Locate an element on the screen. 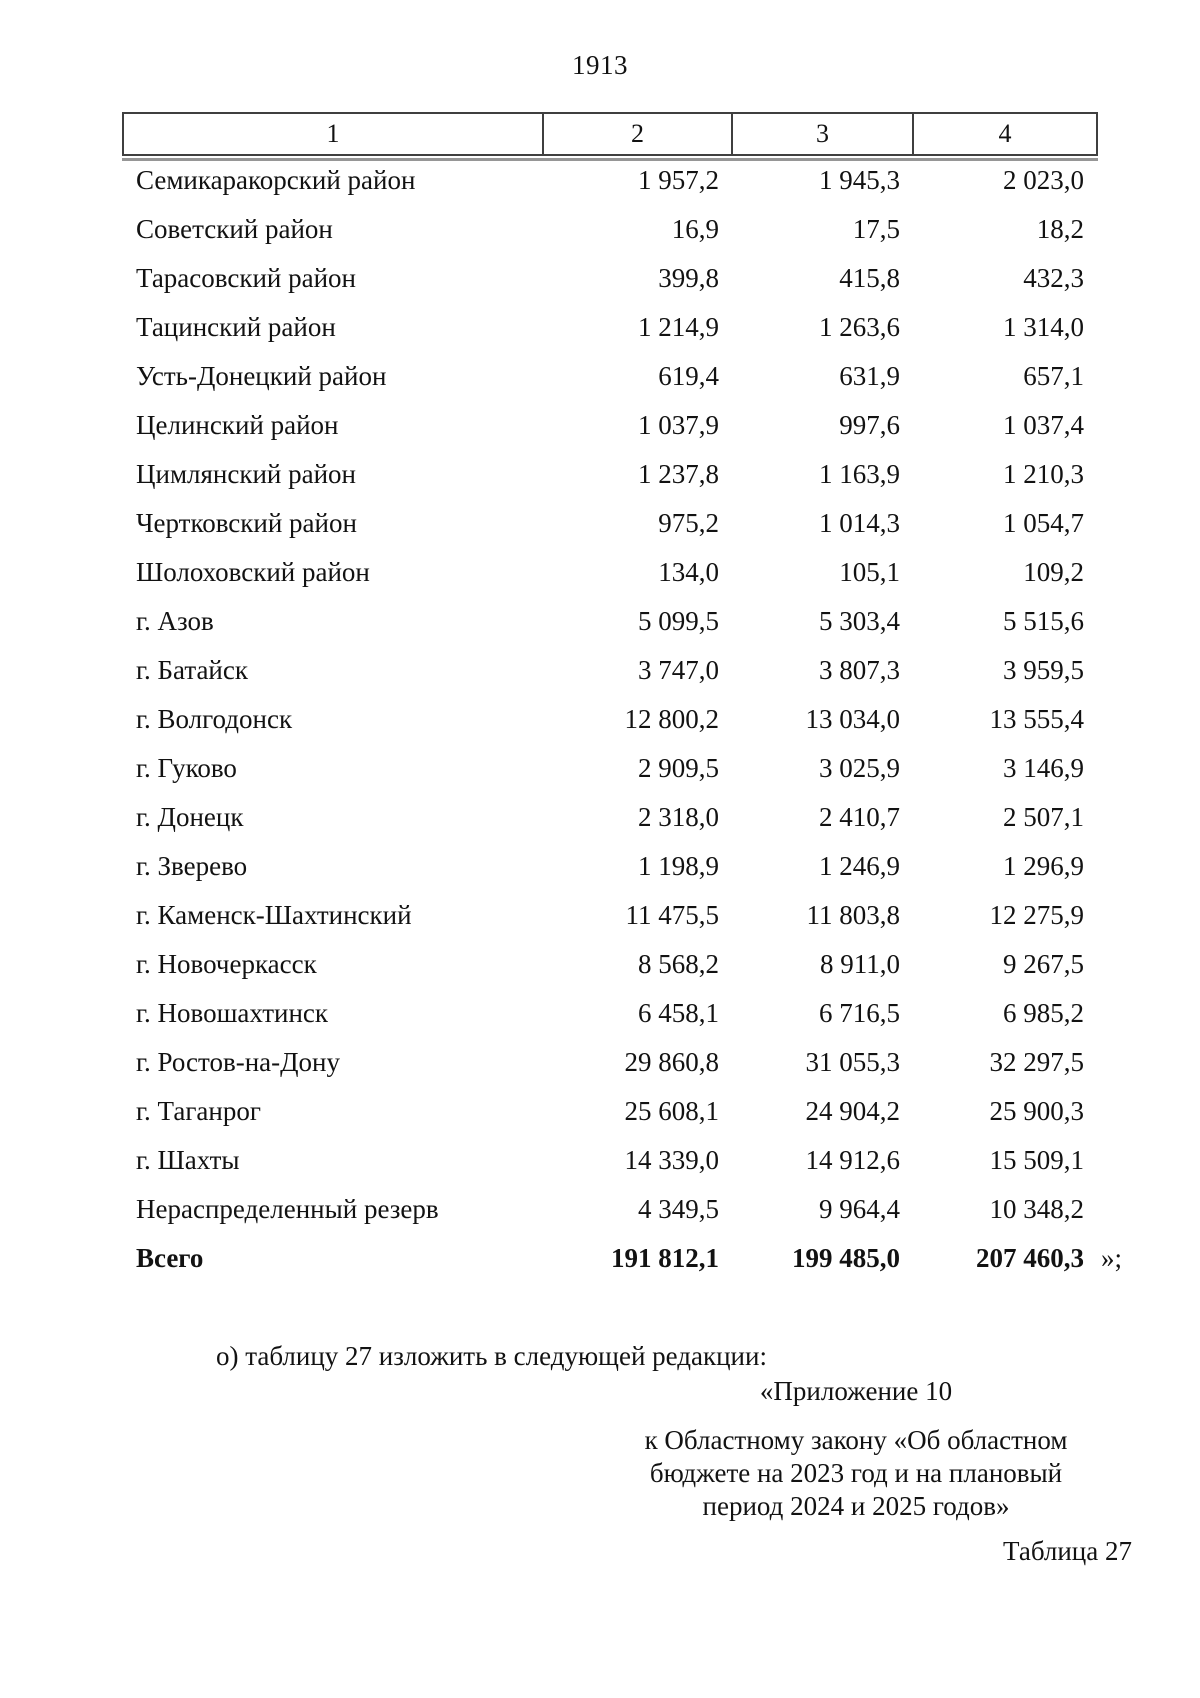  row-value-2023: 191 812,1 is located at coordinates (665, 1258).